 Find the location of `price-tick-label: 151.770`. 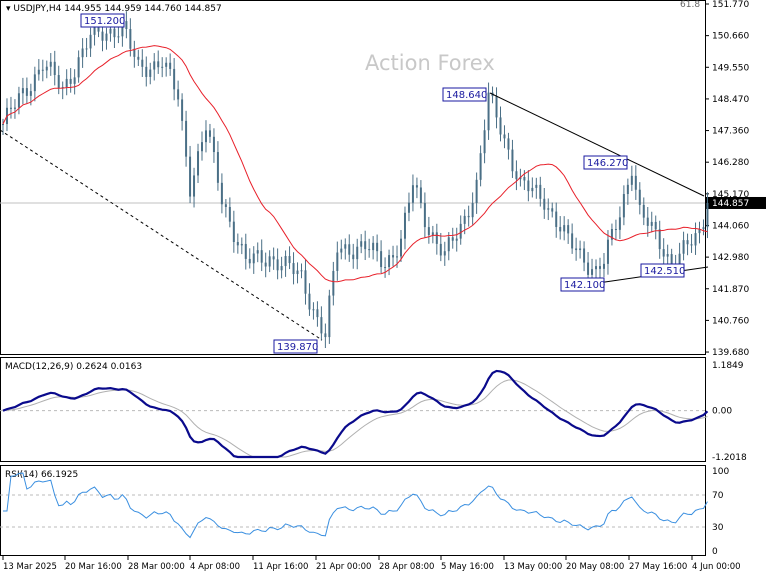

price-tick-label: 151.770 is located at coordinates (730, 5).